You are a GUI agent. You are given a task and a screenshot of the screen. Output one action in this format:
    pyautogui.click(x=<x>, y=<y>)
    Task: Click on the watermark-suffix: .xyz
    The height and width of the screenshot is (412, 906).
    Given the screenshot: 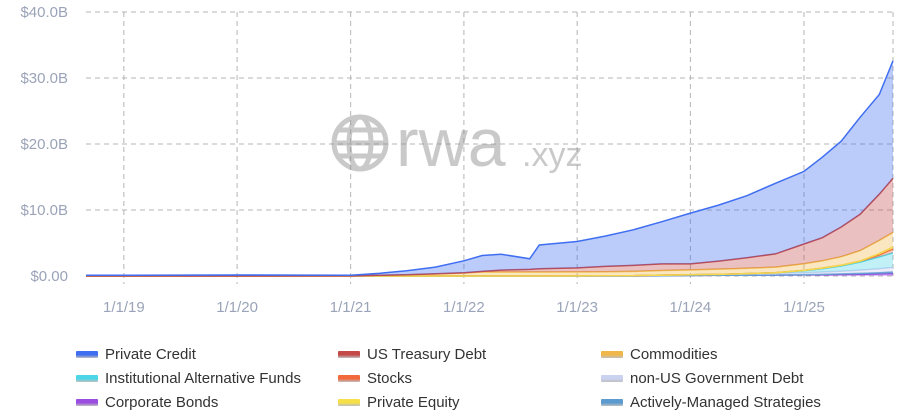 What is the action you would take?
    pyautogui.click(x=552, y=155)
    